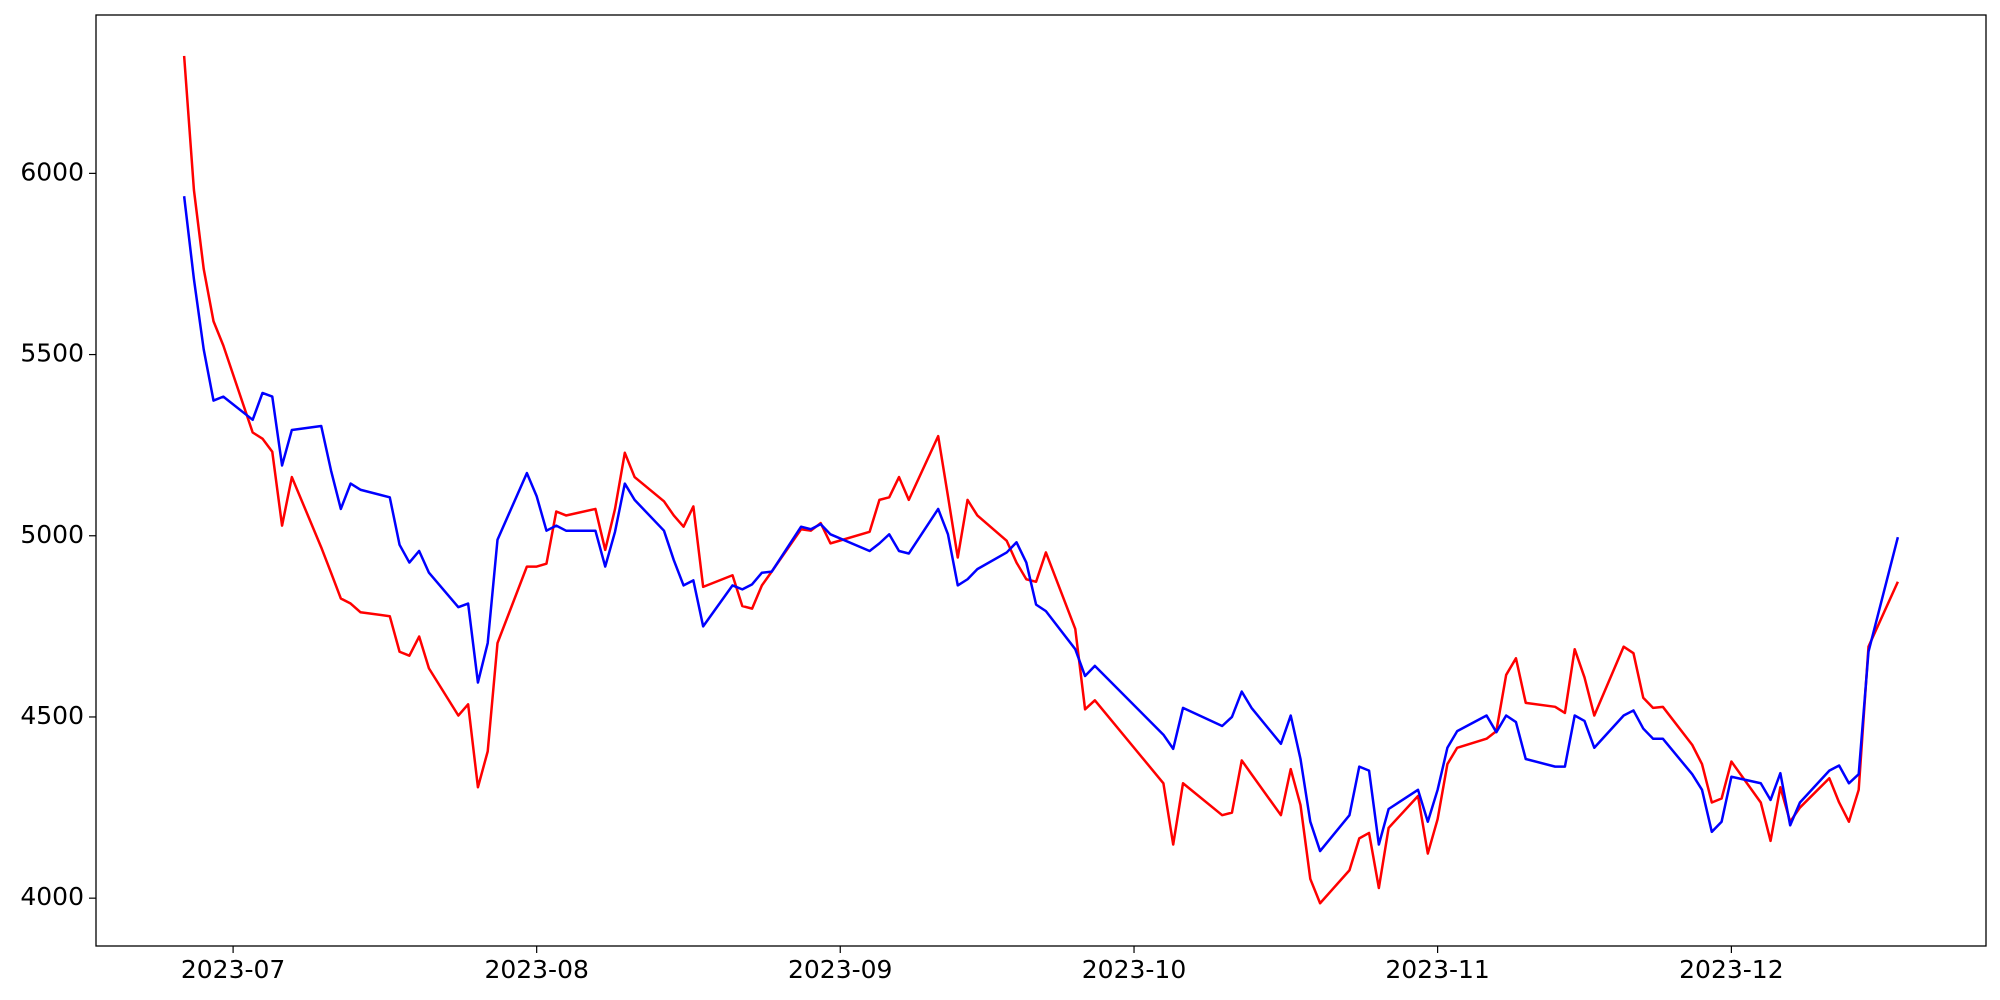 The image size is (2000, 1000). I want to click on y-tick-label: 5000, so click(52, 534).